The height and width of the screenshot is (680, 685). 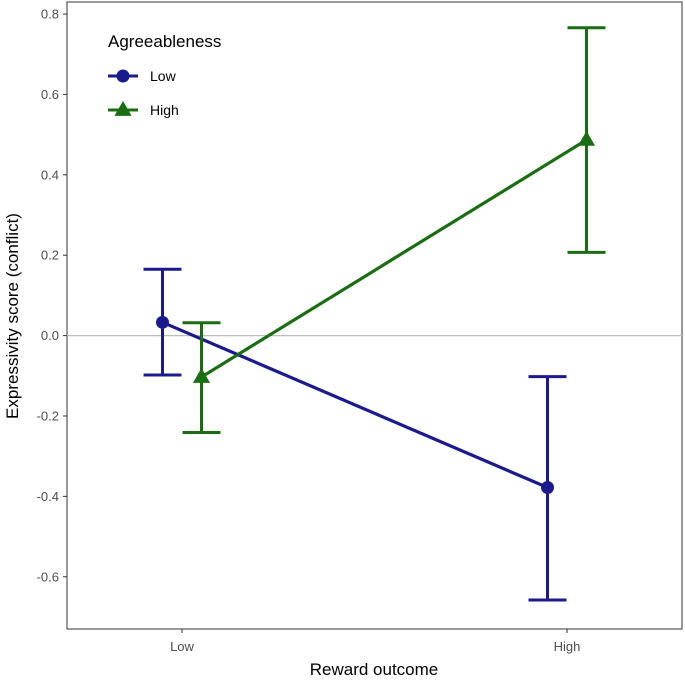 I want to click on y-tick-label: -0.4, so click(x=48, y=496).